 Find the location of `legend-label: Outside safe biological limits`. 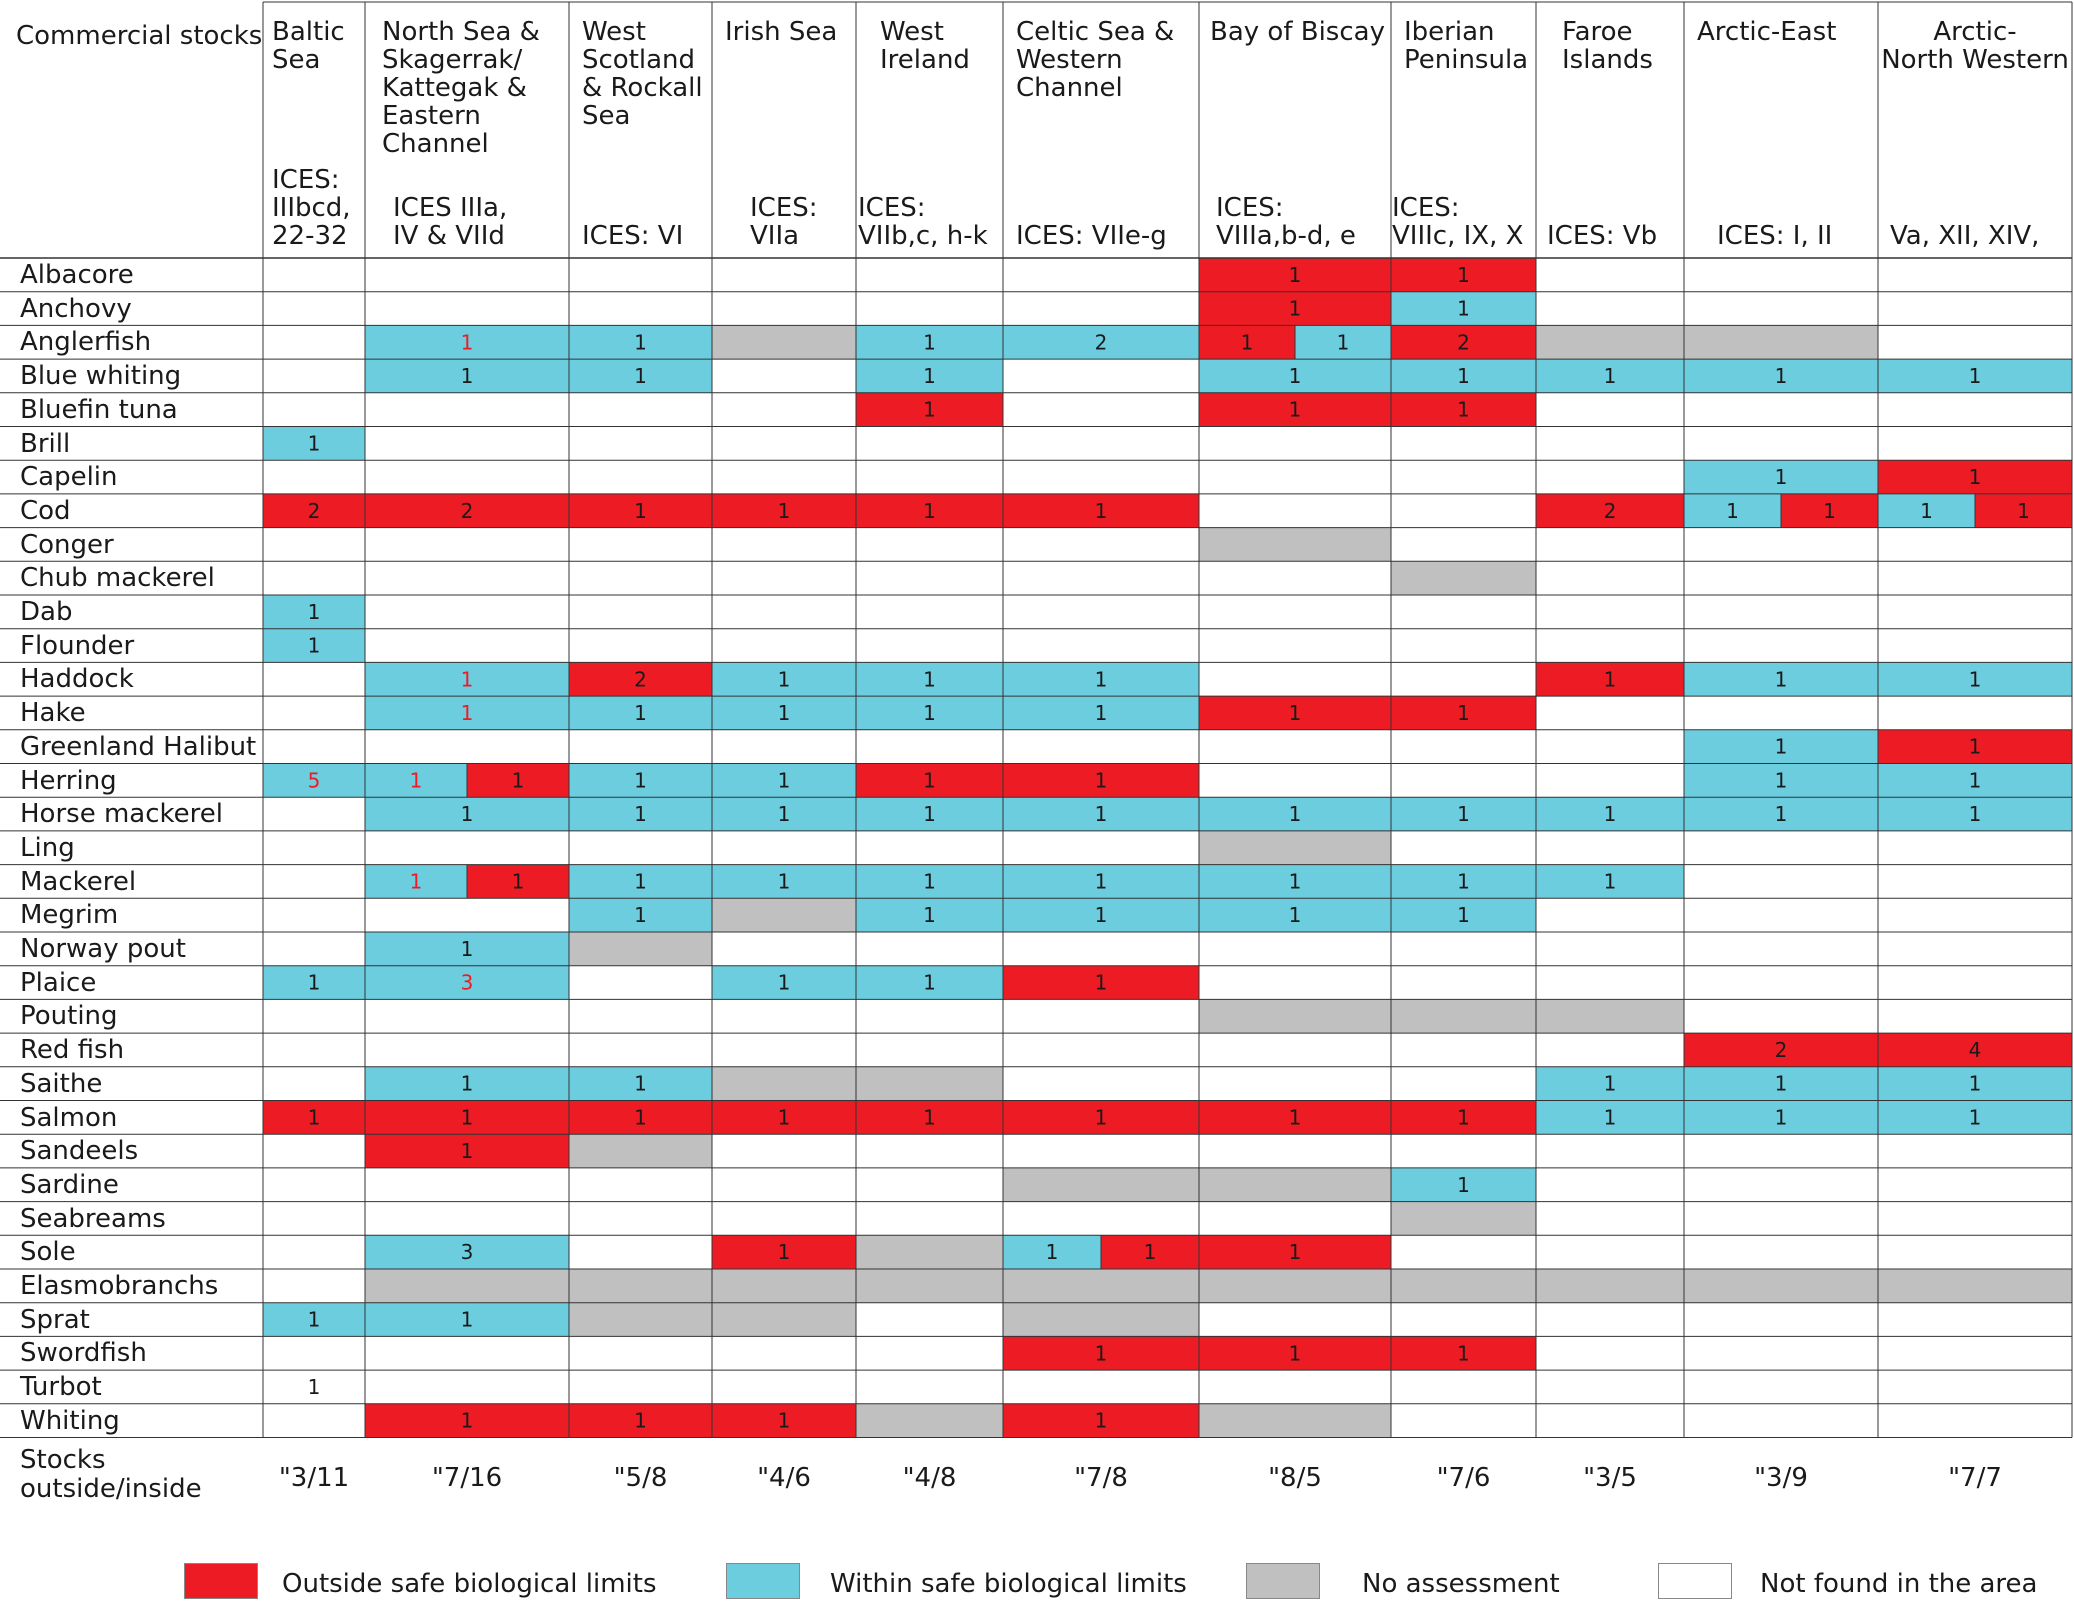

legend-label: Outside safe biological limits is located at coordinates (469, 1584).